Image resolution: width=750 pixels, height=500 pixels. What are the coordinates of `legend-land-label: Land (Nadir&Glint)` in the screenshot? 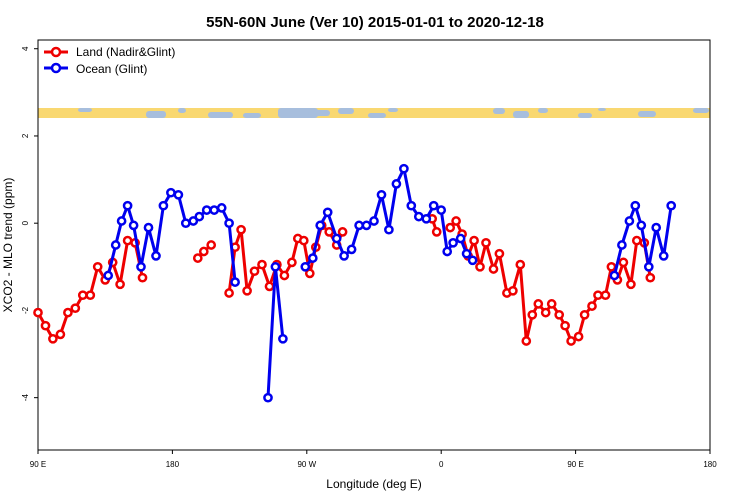 It's located at (125, 52).